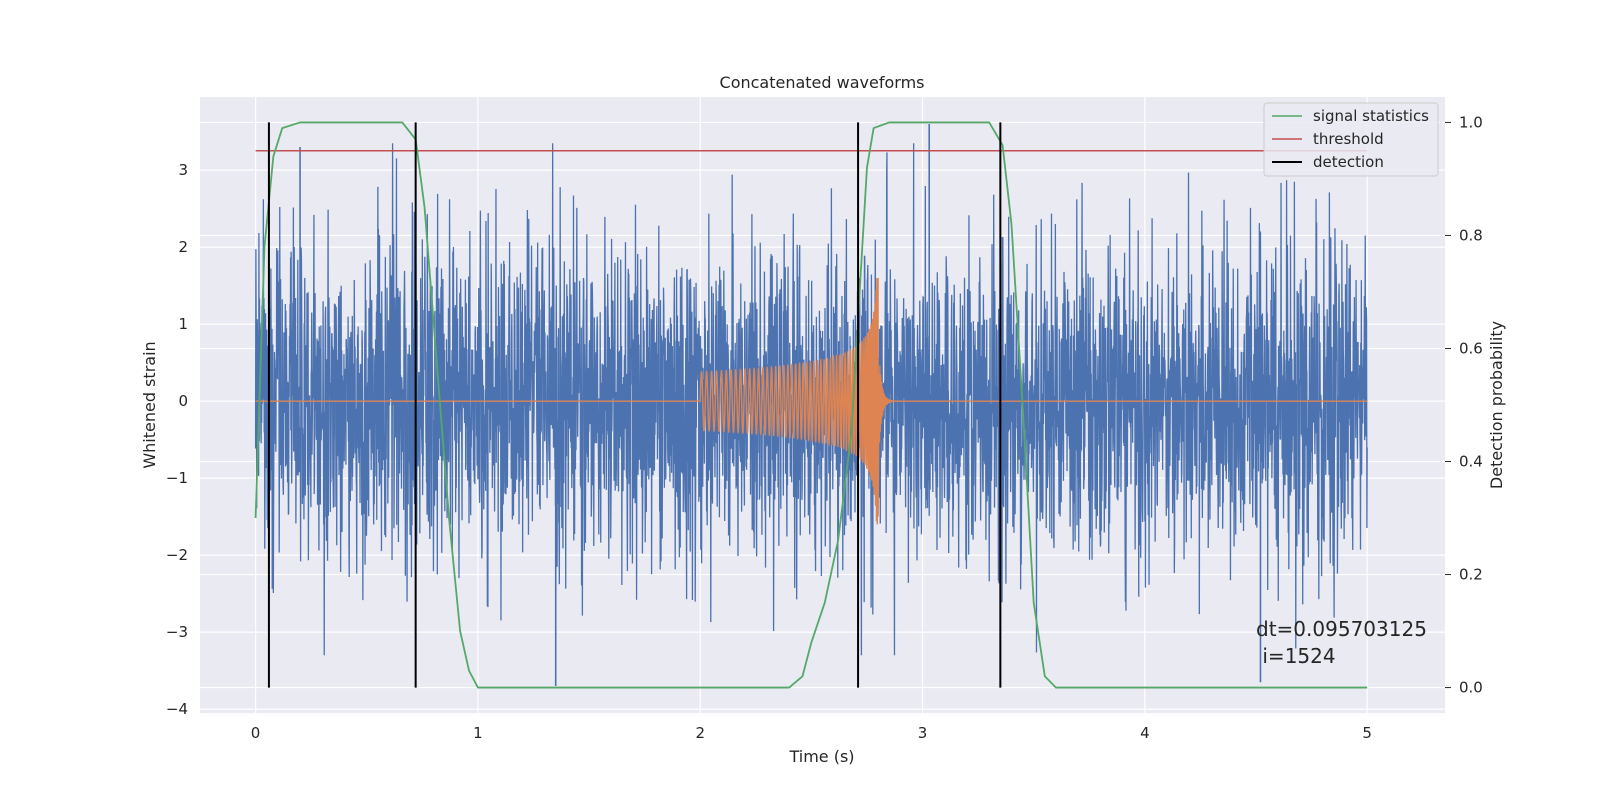 Image resolution: width=1600 pixels, height=804 pixels. Describe the element at coordinates (700, 733) in the screenshot. I see `x-tick-label: 2` at that location.